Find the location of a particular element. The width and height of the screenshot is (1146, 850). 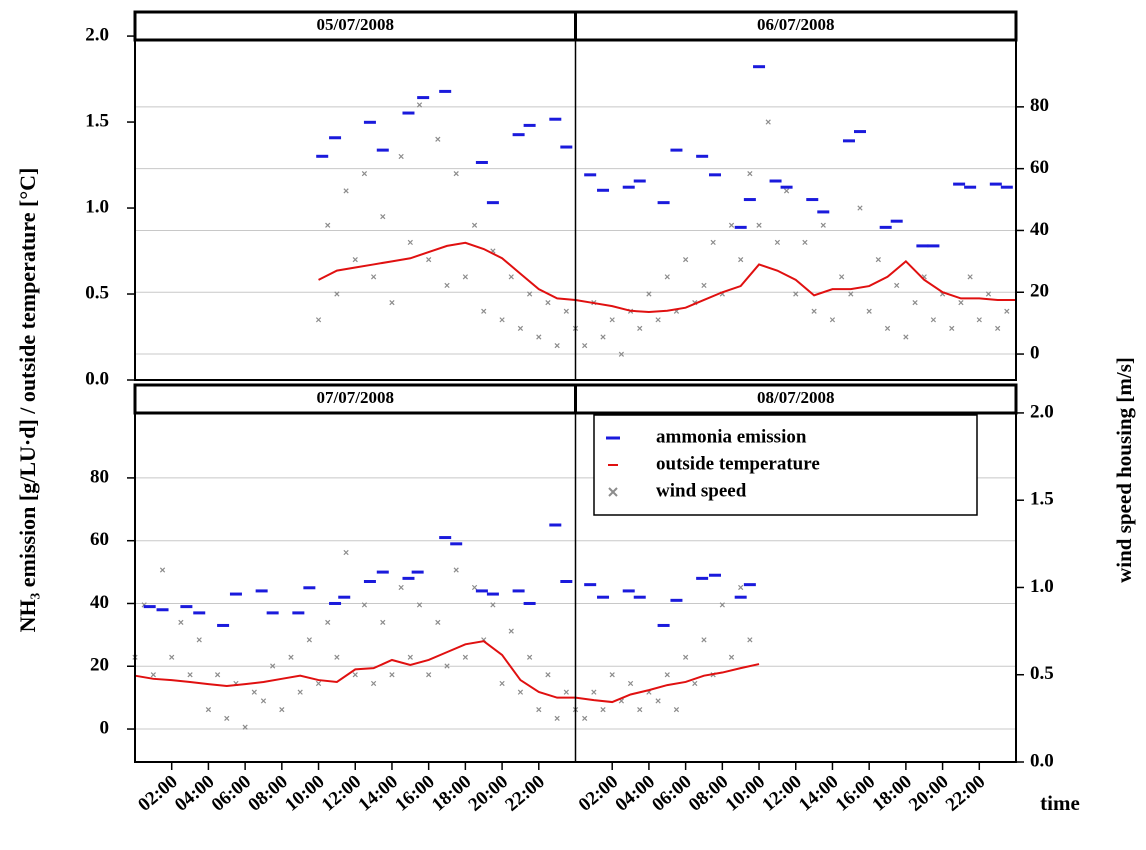

y-tick-label: 1.0 is located at coordinates (97, 206).